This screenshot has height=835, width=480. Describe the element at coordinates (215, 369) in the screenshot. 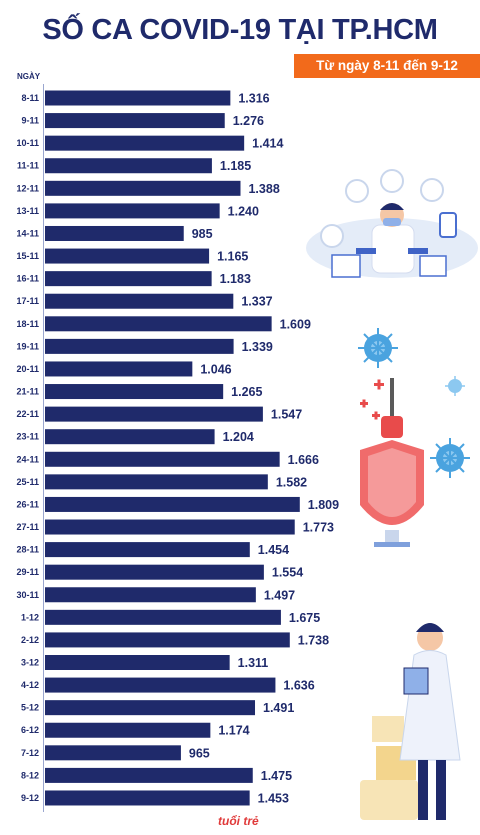

I see `value-label: 1.046` at that location.